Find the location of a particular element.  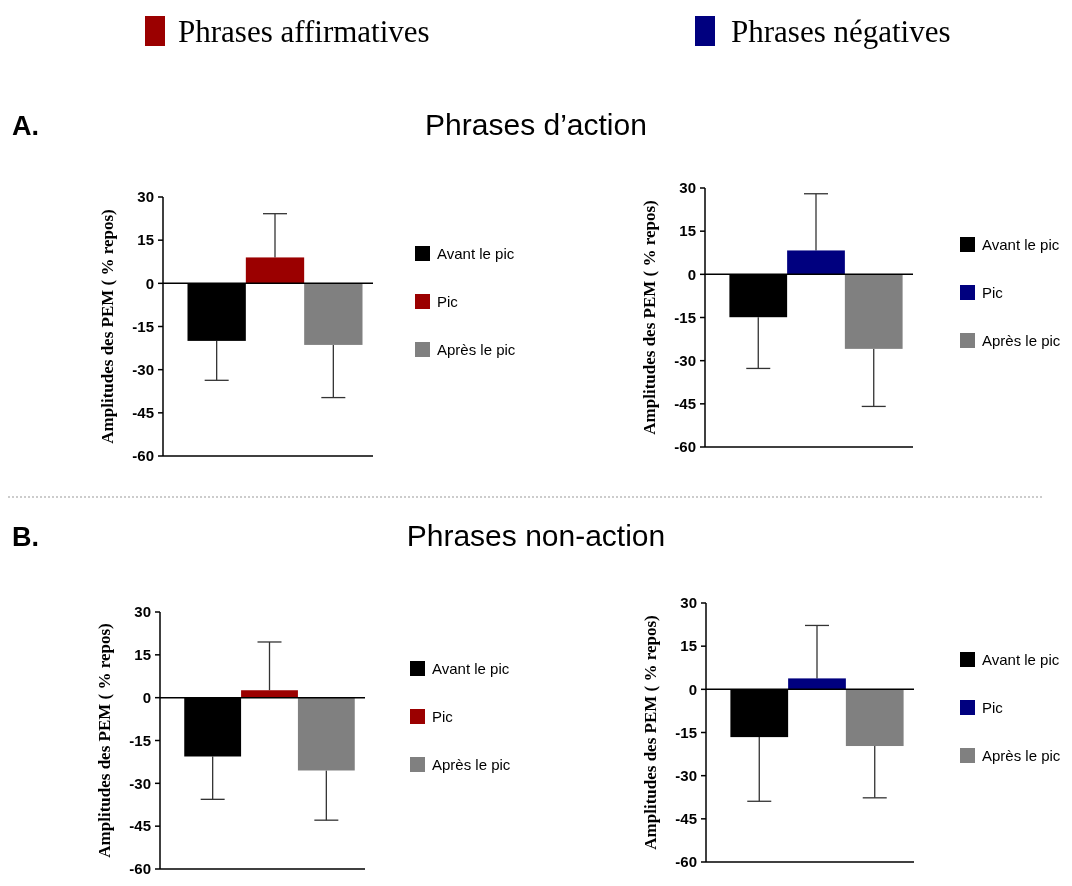

text: A. is located at coordinates (25, 126).